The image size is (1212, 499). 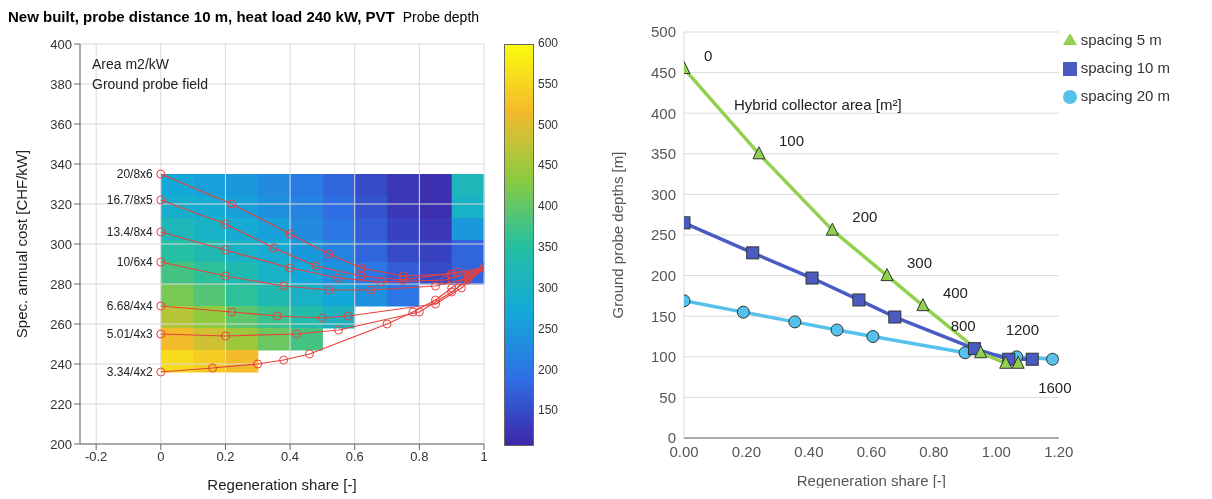 I want to click on color-bar-label: 250, so click(x=548, y=328).